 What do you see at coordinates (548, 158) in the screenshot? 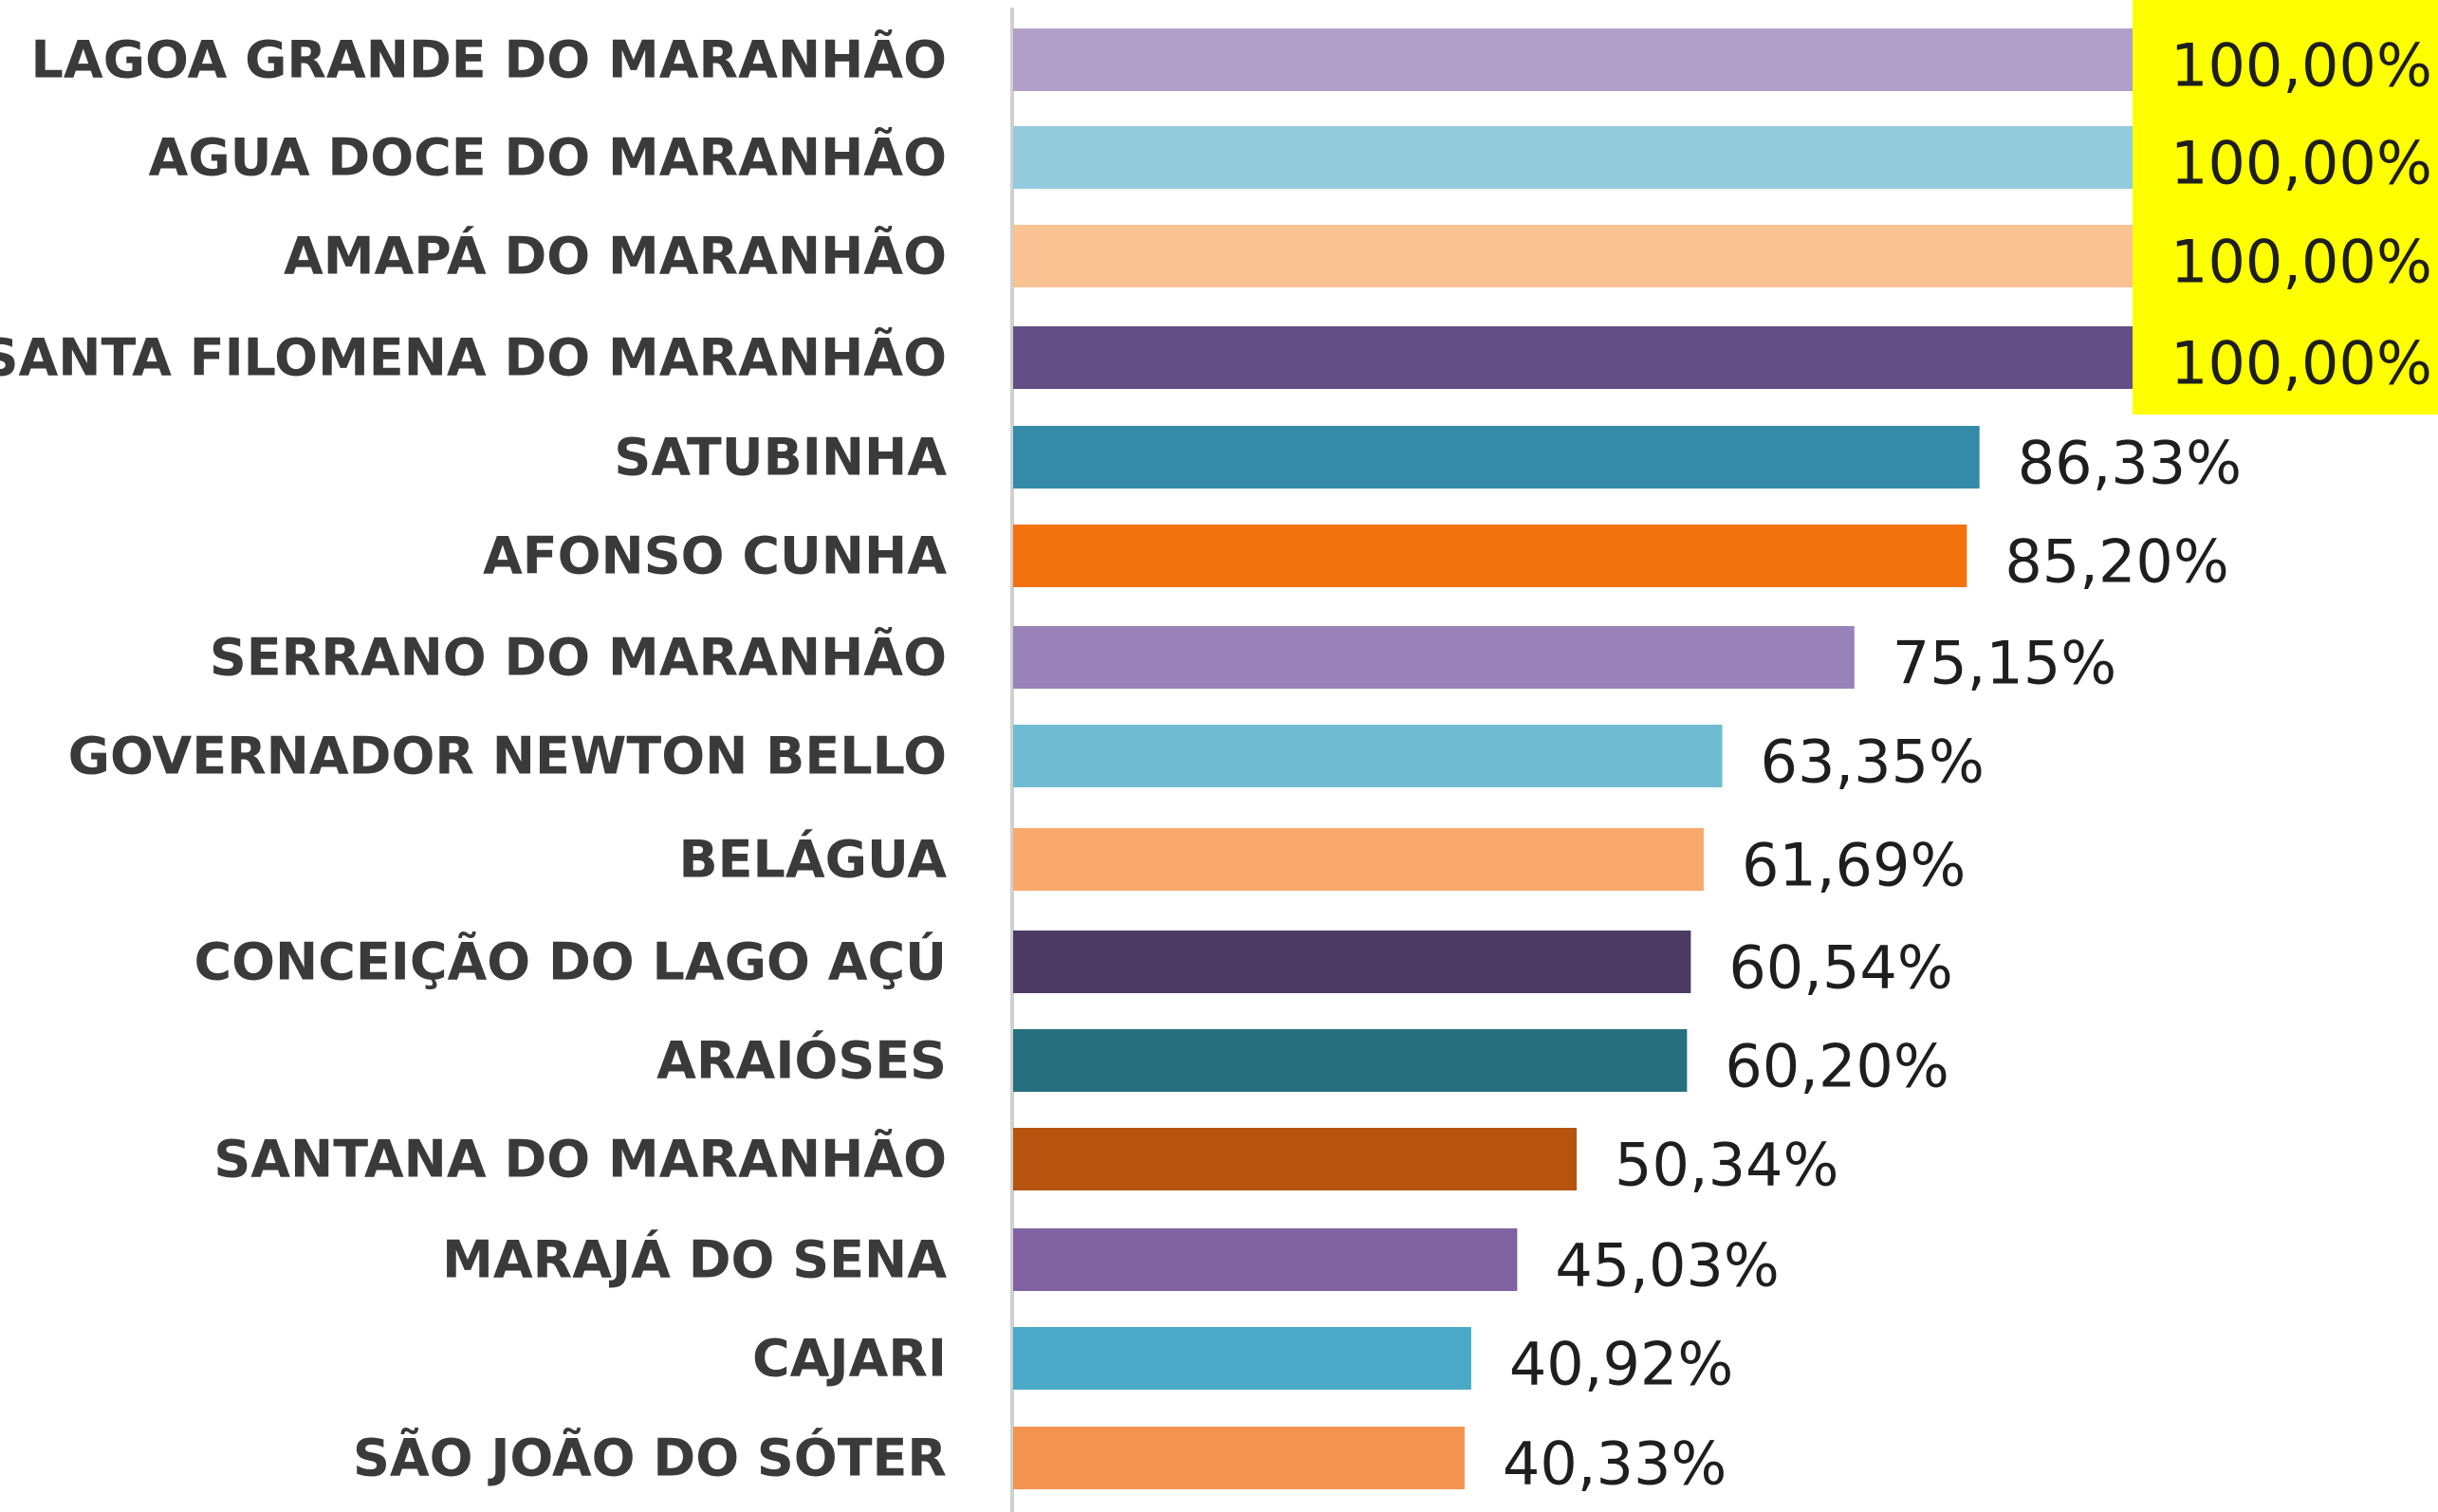
I see `category-label: AGUA DOCE DO MARANHÃO` at bounding box center [548, 158].